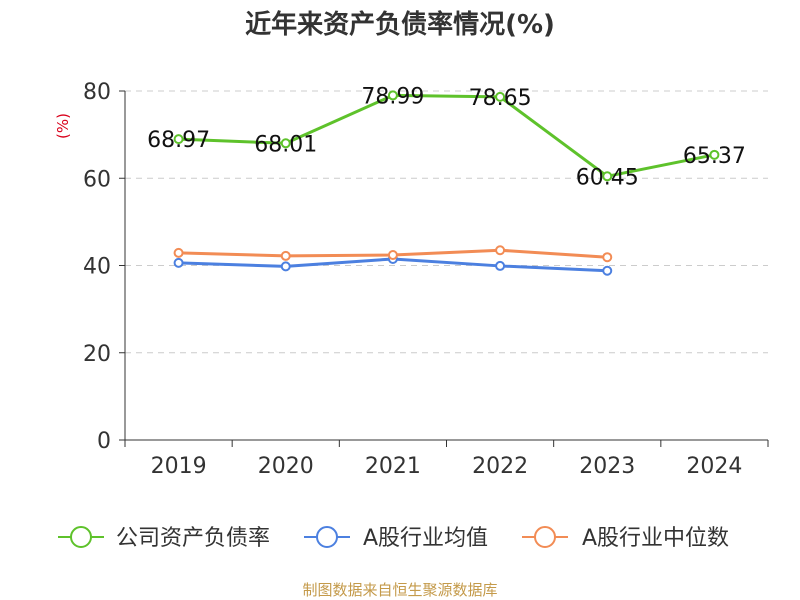 Image resolution: width=800 pixels, height=600 pixels. What do you see at coordinates (400, 25) in the screenshot?
I see `chart-title: 近年来资产负债率情况(%)` at bounding box center [400, 25].